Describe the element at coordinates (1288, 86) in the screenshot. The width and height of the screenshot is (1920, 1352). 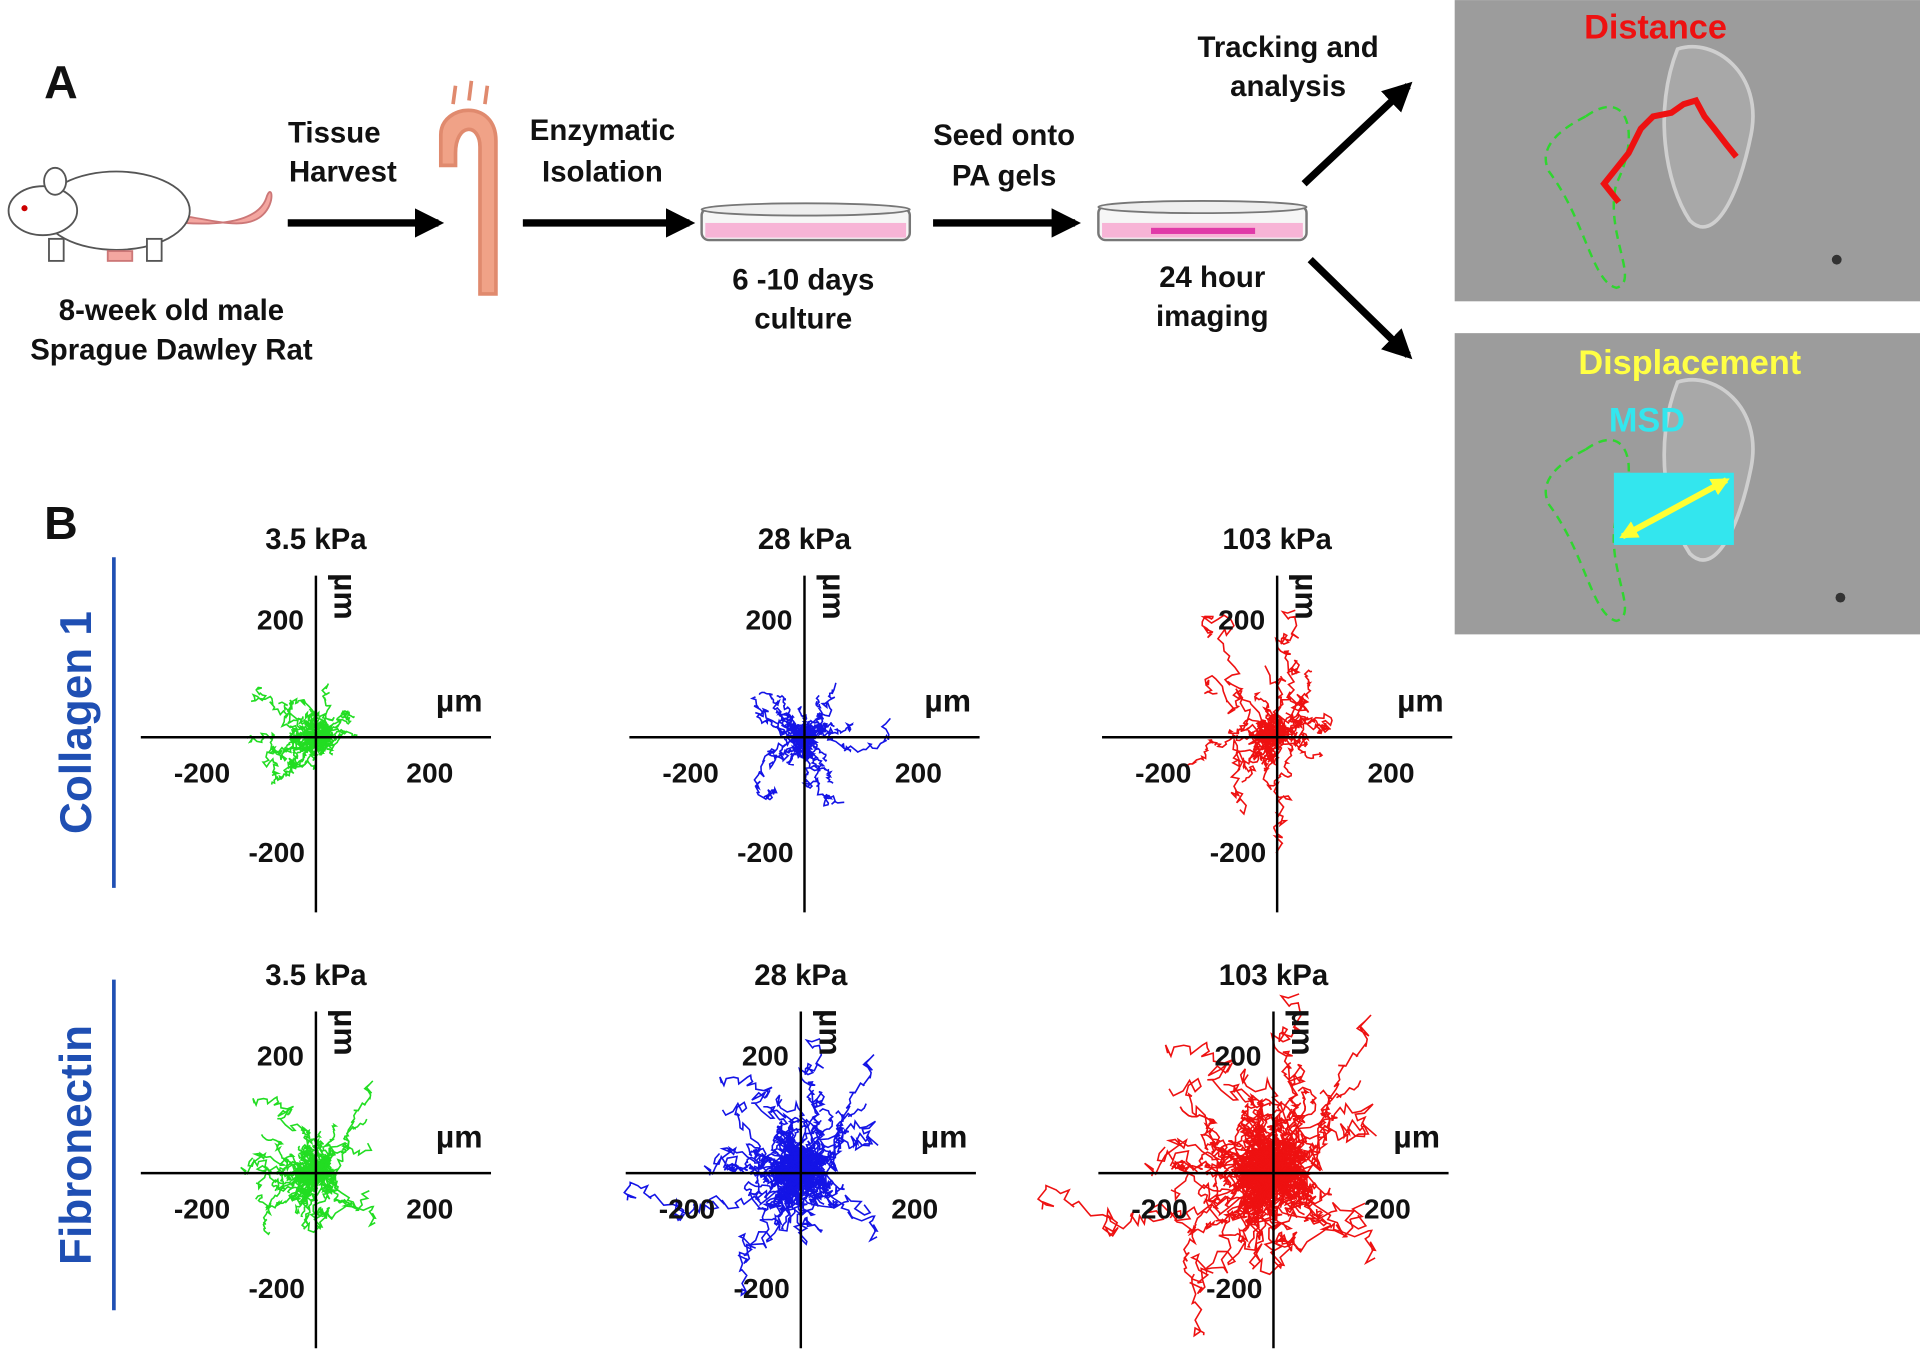
I see `step-label: analysis` at that location.